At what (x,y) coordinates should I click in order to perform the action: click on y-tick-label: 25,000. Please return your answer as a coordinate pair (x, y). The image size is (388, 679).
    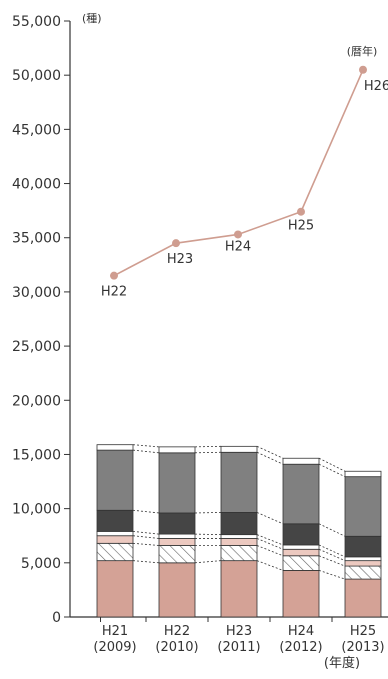
    Looking at the image, I should click on (36, 347).